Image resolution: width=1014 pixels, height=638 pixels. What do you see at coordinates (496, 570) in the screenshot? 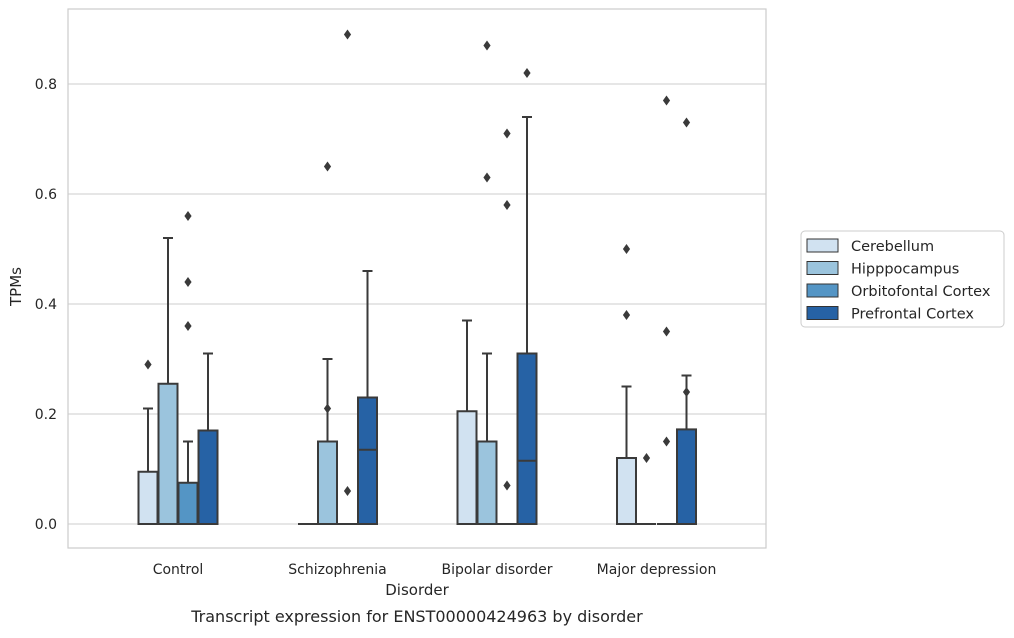
I see `x-tick-label: Bipolar disorder` at bounding box center [496, 570].